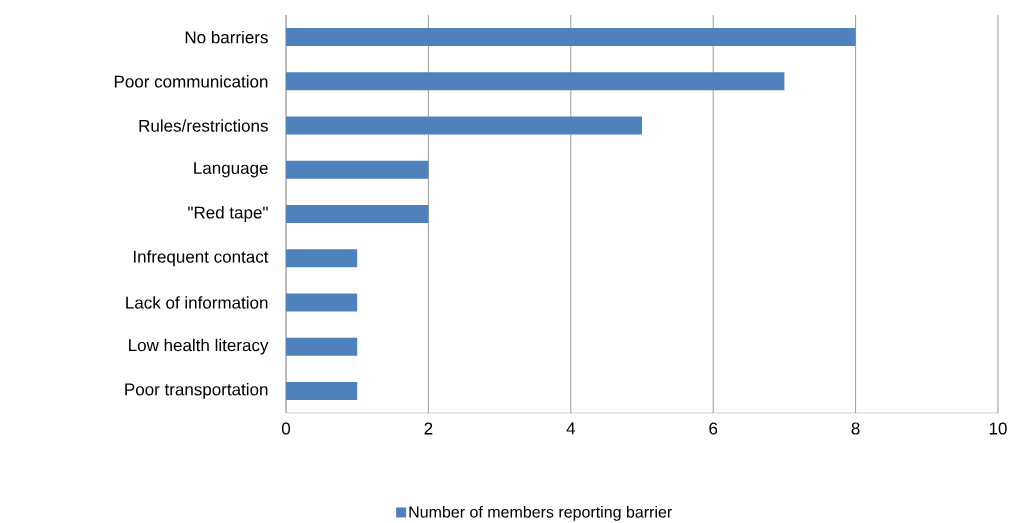 The width and height of the screenshot is (1015, 523). I want to click on y-tick-label: Poor transportation, so click(196, 390).